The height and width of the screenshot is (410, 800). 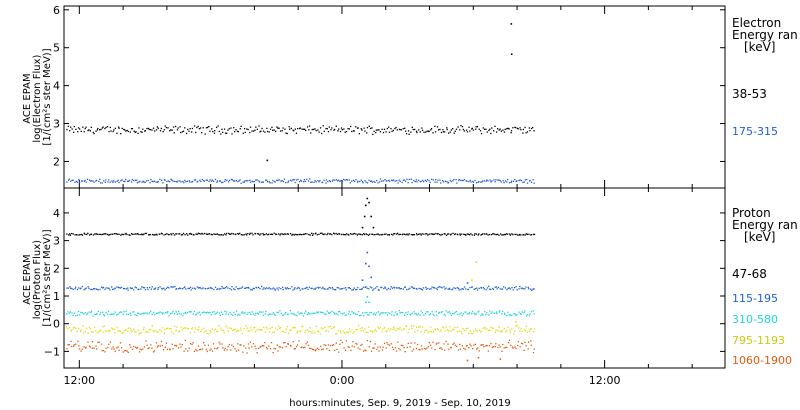 What do you see at coordinates (79, 380) in the screenshot?
I see `x-tick-label: 12:00` at bounding box center [79, 380].